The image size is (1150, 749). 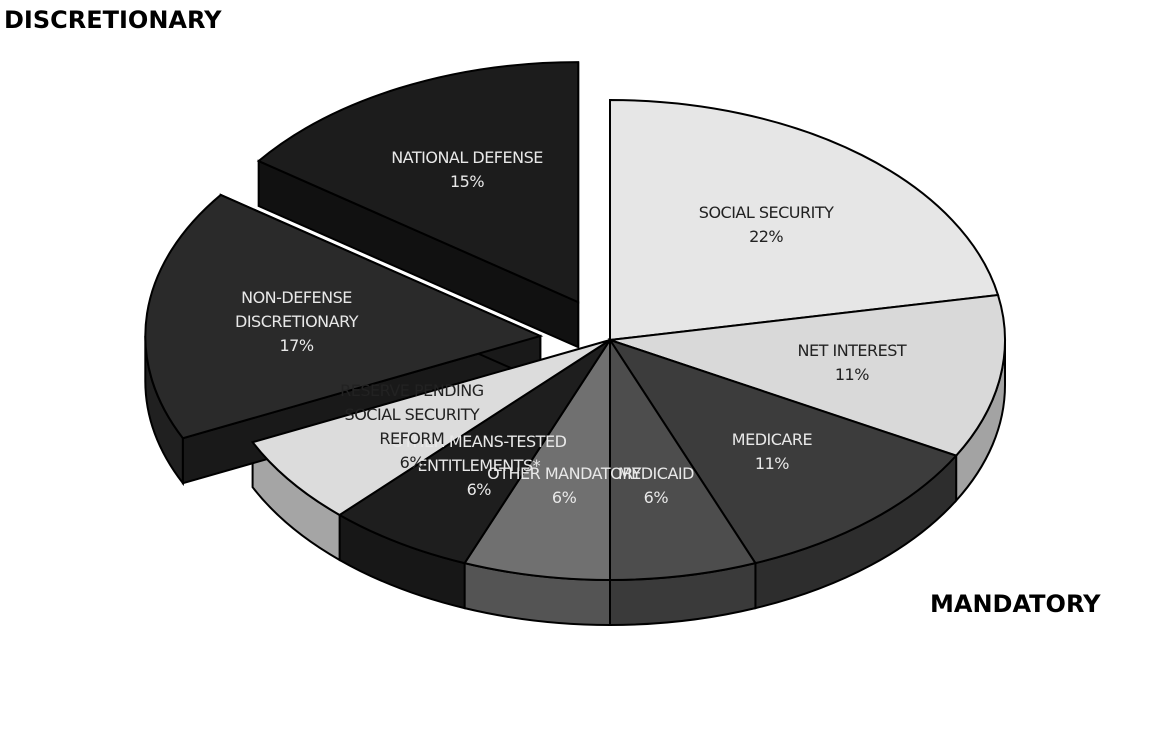 I want to click on slice-label: SOCIAL SECURITY 22%, so click(x=766, y=225).